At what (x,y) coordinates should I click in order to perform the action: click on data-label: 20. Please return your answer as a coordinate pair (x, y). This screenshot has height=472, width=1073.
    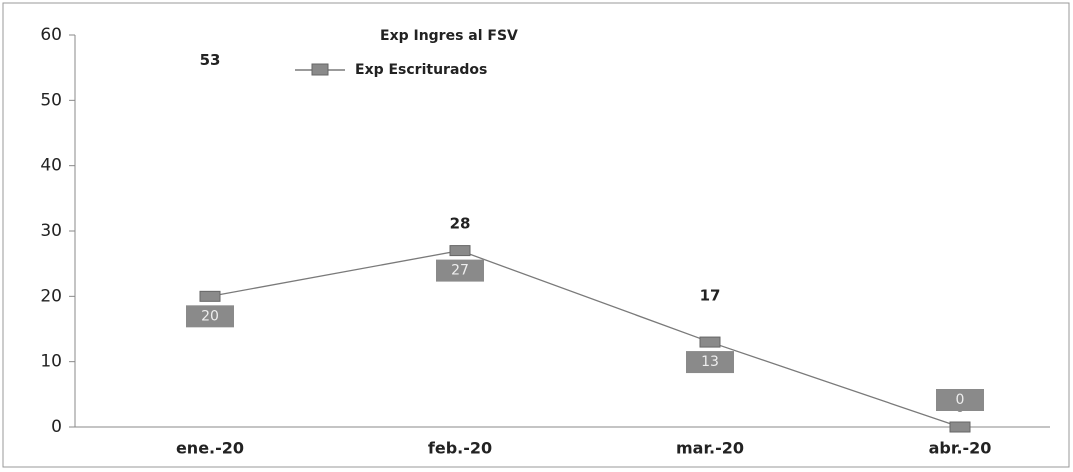
    Looking at the image, I should click on (210, 316).